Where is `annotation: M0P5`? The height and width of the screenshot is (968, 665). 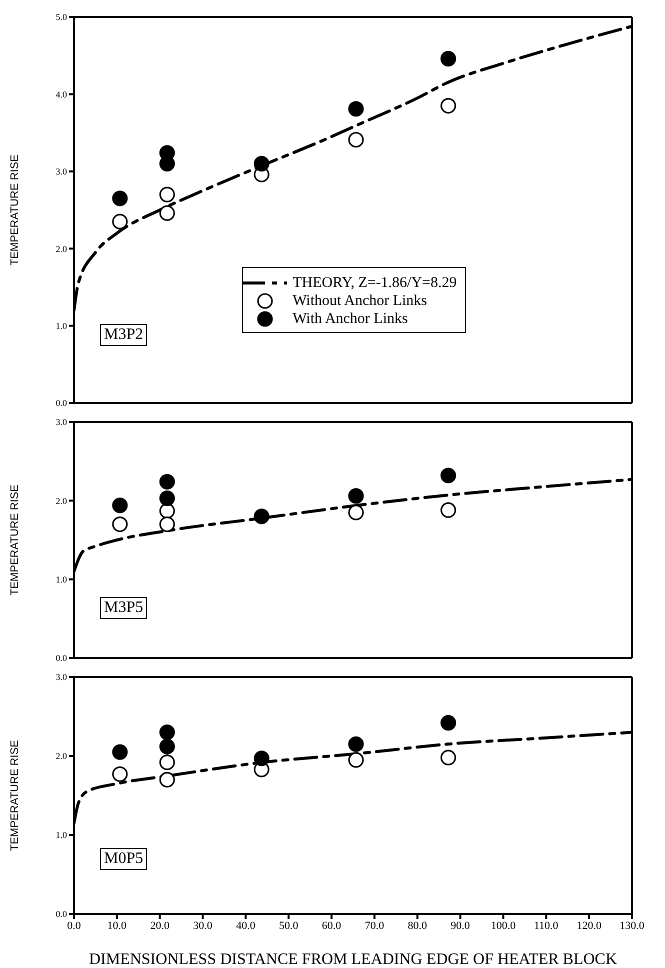
annotation: M0P5 is located at coordinates (124, 859).